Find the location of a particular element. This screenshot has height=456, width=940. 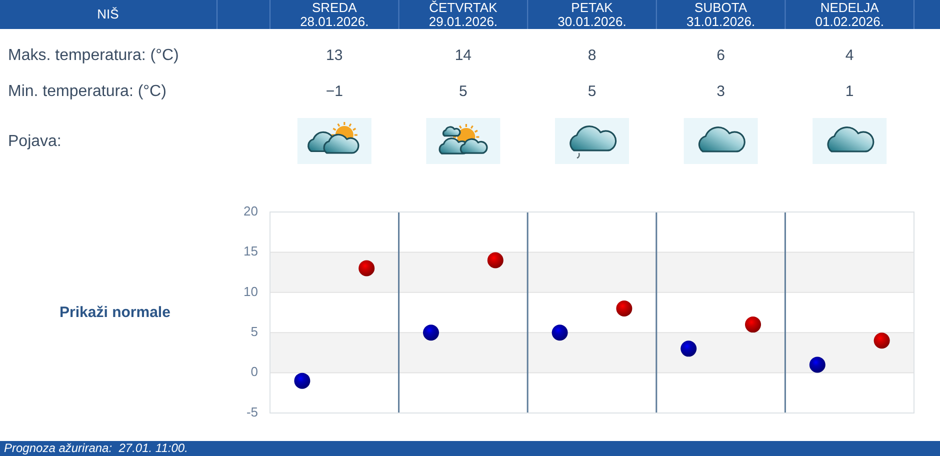

data-label: 13 is located at coordinates (334, 55).